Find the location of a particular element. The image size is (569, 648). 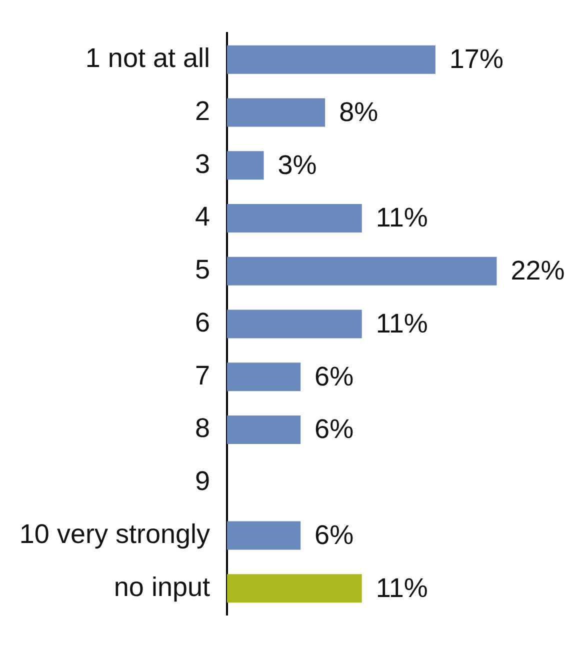

y-tick-label: 1 not at all is located at coordinates (147, 58).